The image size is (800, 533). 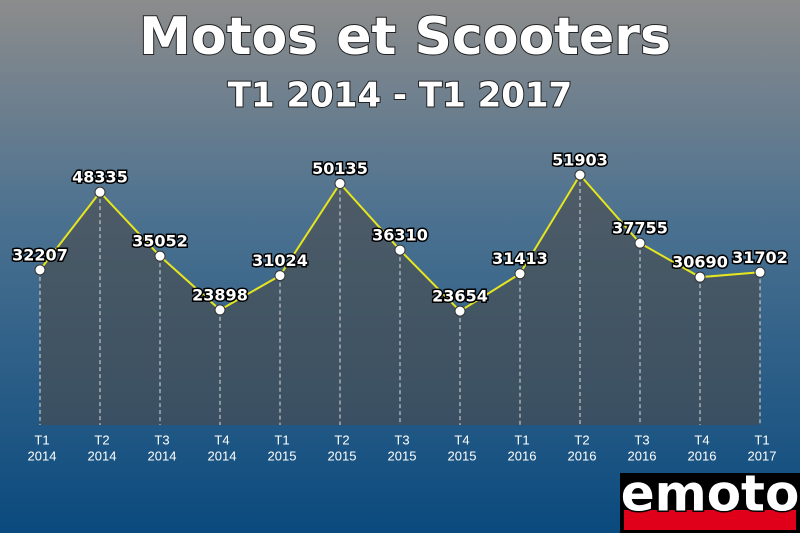 I want to click on logo: emoto, so click(x=709, y=498).